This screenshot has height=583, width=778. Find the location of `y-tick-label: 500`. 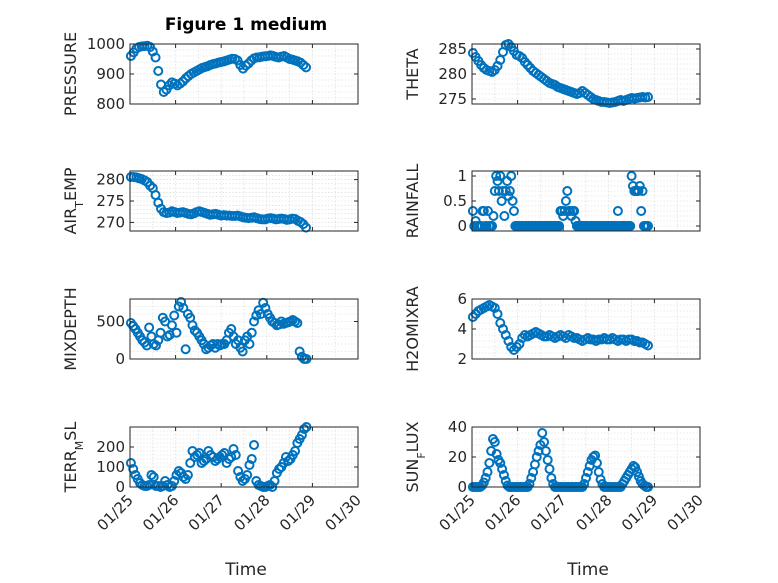

y-tick-label: 500 is located at coordinates (110, 322).